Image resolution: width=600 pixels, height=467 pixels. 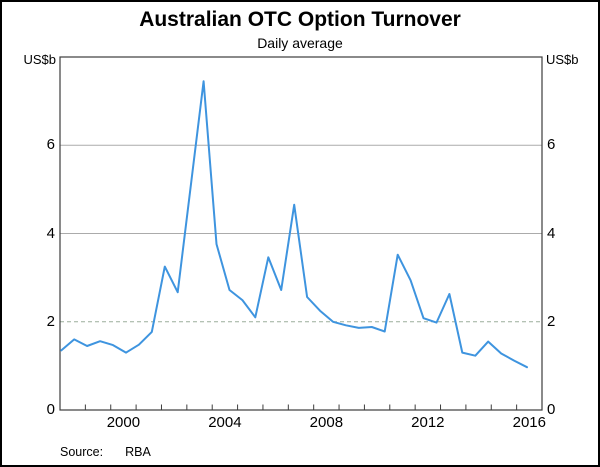 I want to click on y-tick-label-left: 0, so click(x=50, y=409).